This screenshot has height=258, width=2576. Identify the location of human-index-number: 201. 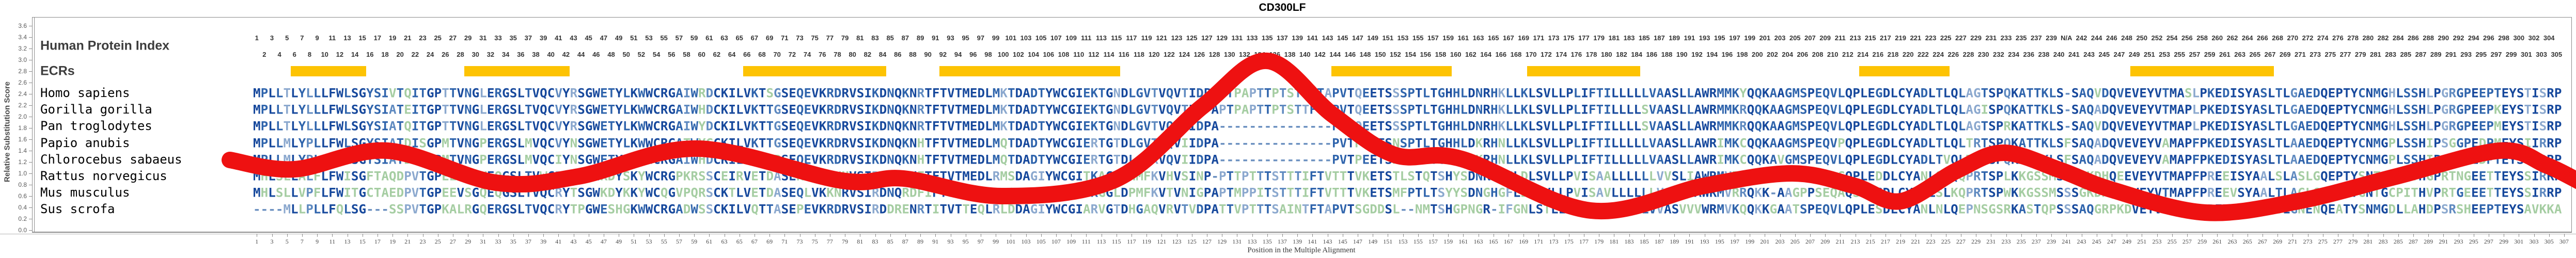
(1765, 38).